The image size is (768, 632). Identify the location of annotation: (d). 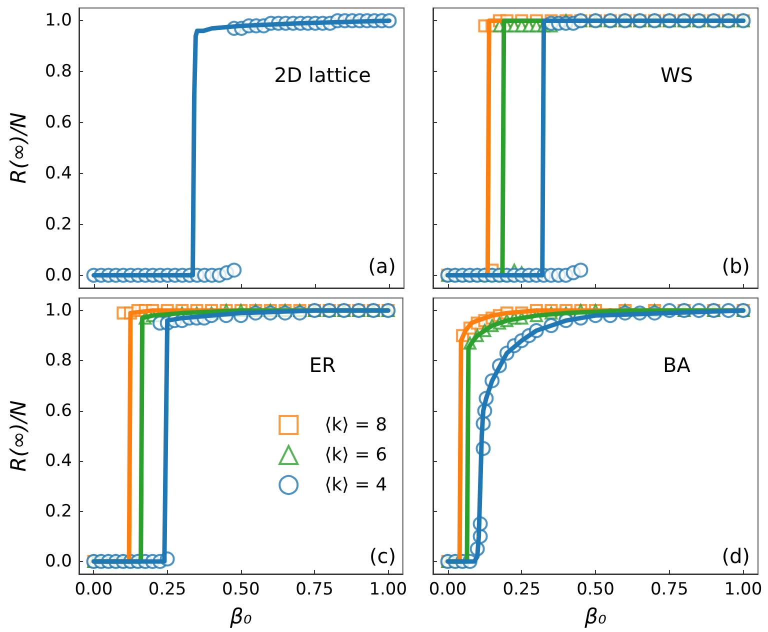
(736, 556).